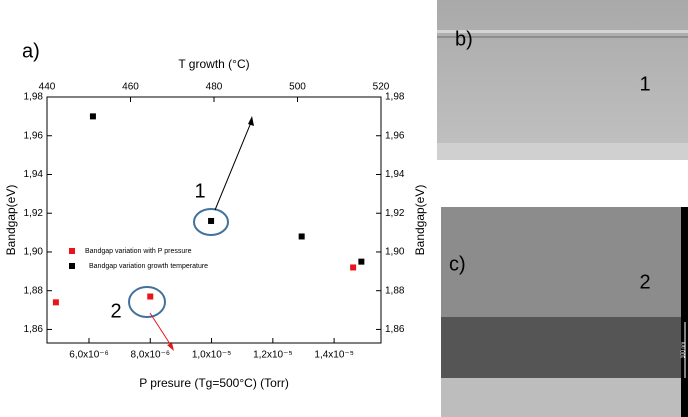 This screenshot has height=417, width=688. Describe the element at coordinates (395, 135) in the screenshot. I see `y2-tick-label: 1,96` at that location.